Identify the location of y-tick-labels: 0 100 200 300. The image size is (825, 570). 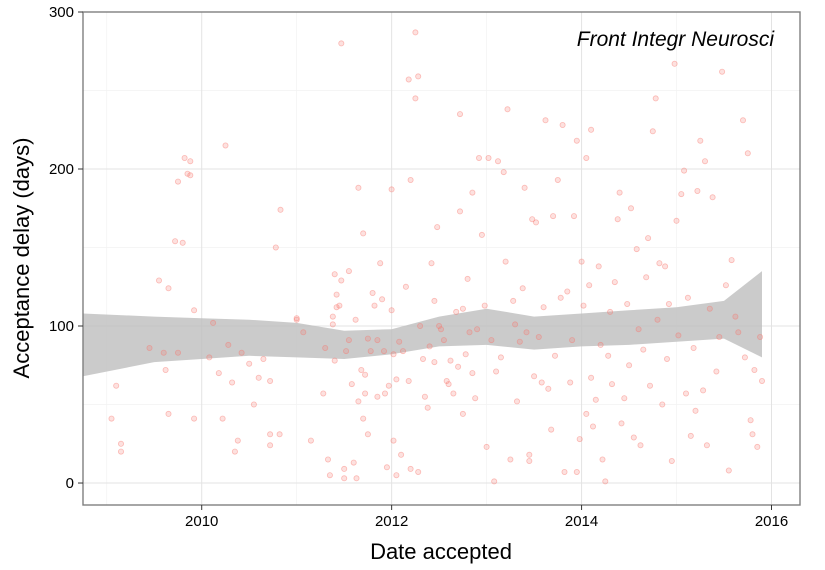
(61, 248).